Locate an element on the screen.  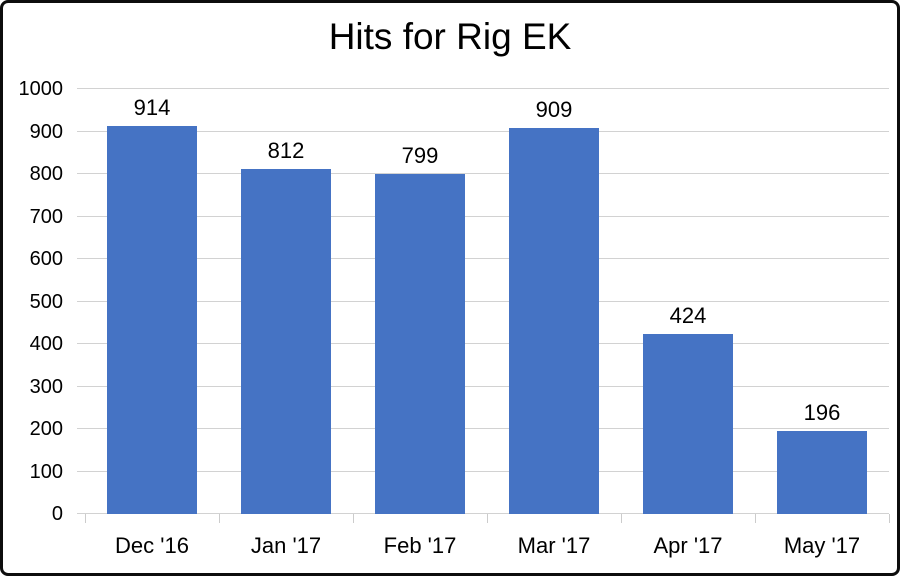
chart-title: Hits for Rig EK is located at coordinates (450, 36).